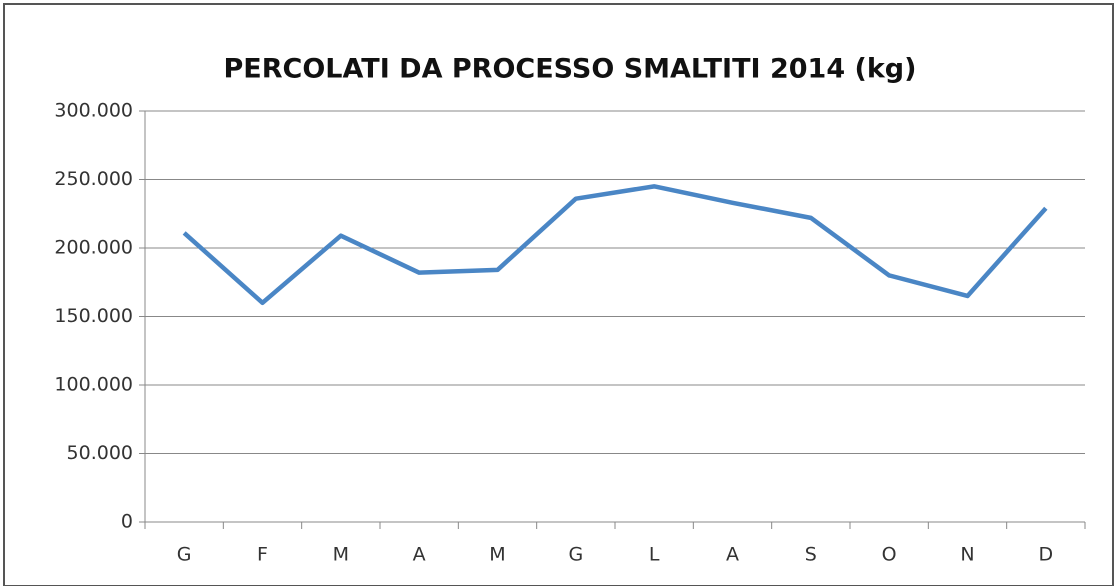 The width and height of the screenshot is (1117, 586). Describe the element at coordinates (967, 555) in the screenshot. I see `x-tick-label: N` at that location.